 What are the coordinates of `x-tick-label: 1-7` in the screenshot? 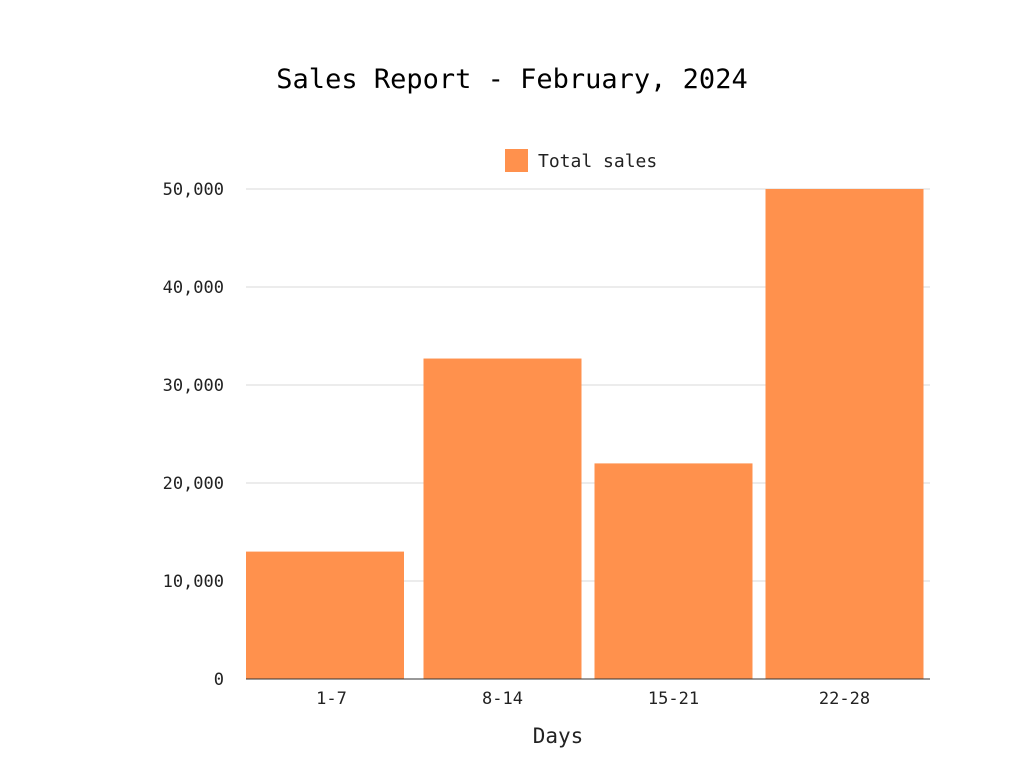 It's located at (331, 699).